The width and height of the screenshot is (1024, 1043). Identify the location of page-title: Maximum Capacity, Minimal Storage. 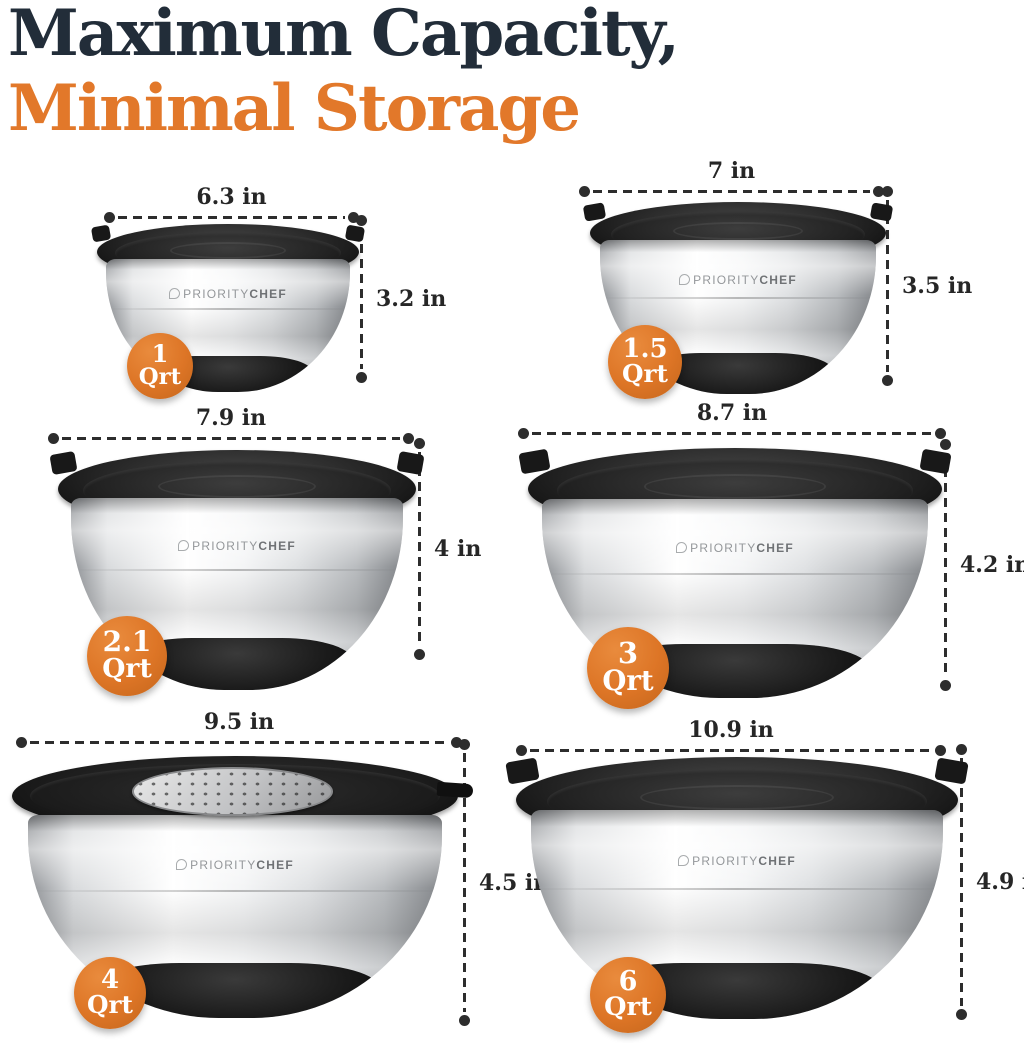
(344, 73).